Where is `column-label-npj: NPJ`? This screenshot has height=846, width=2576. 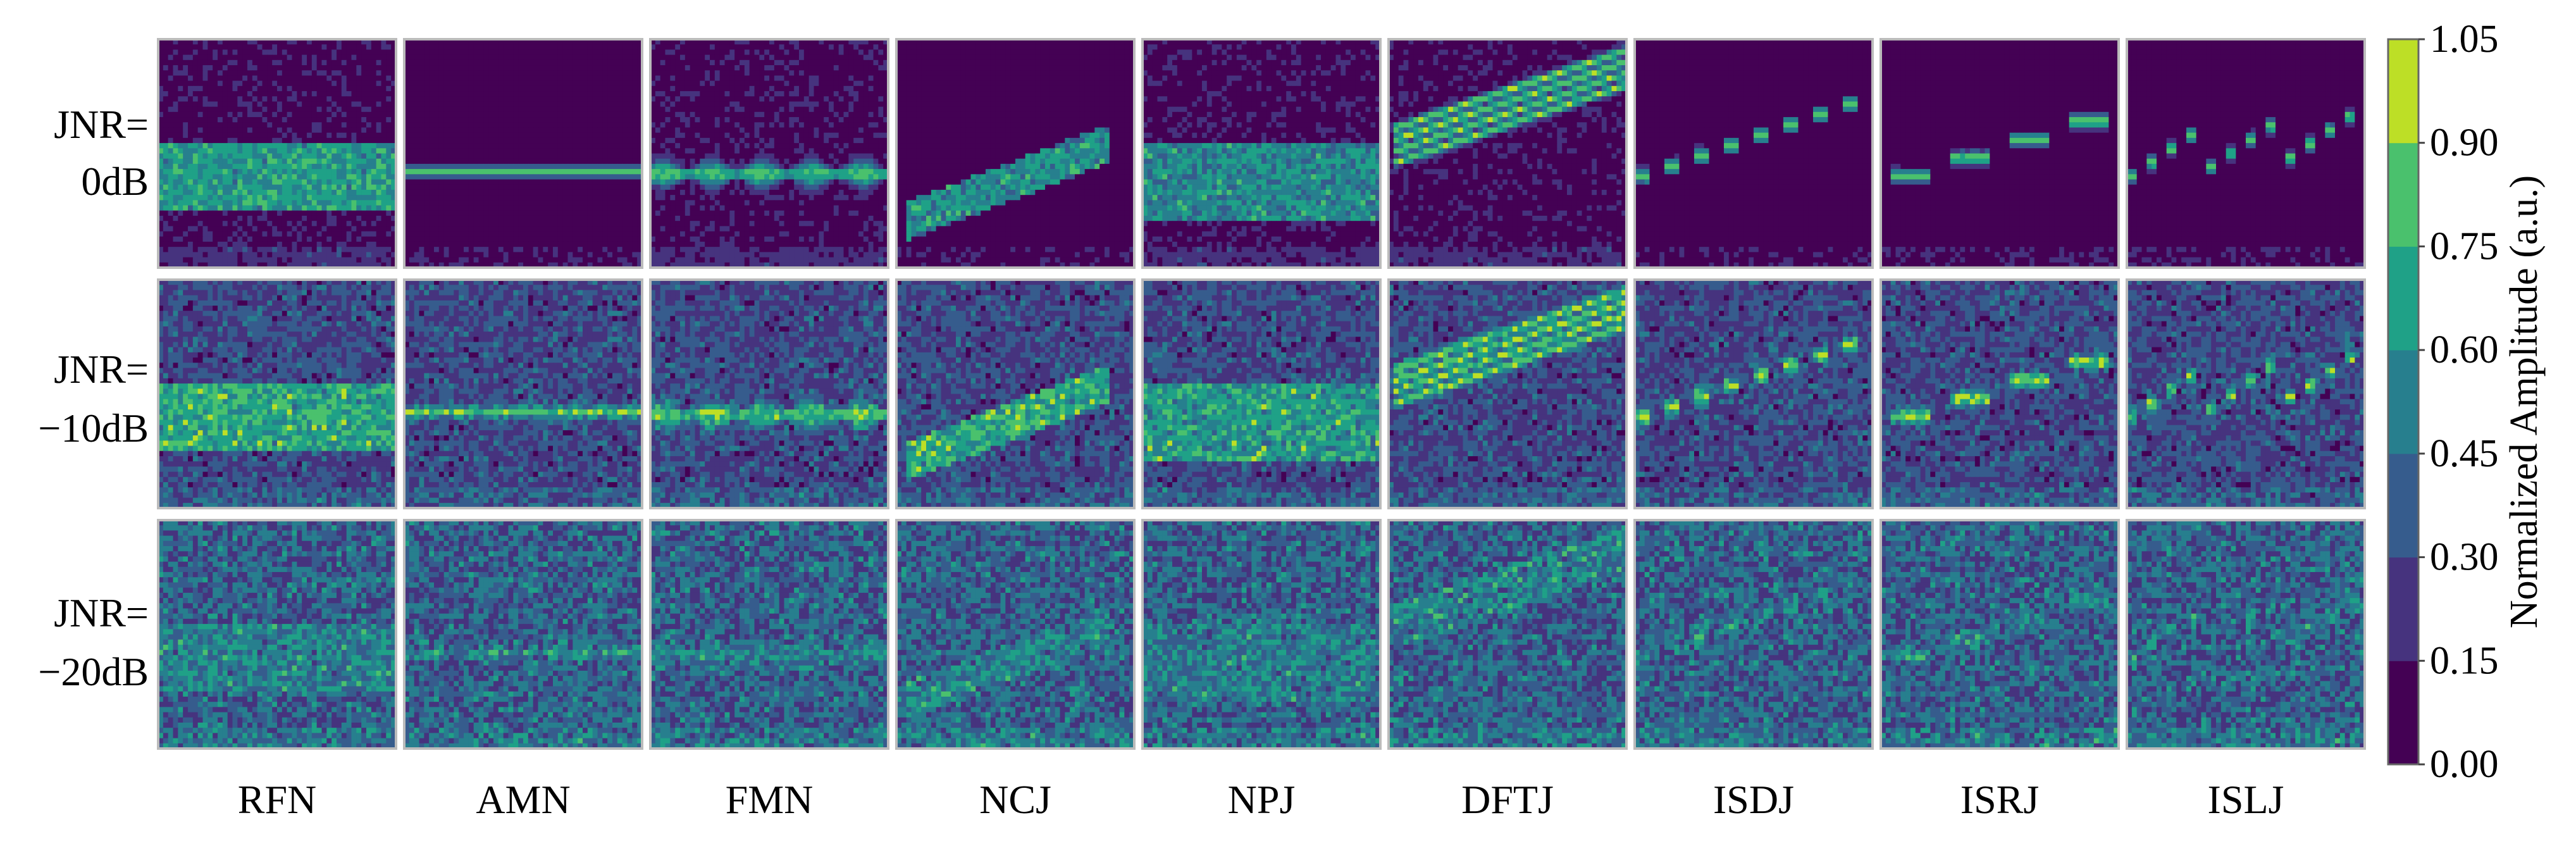
column-label-npj: NPJ is located at coordinates (1262, 799).